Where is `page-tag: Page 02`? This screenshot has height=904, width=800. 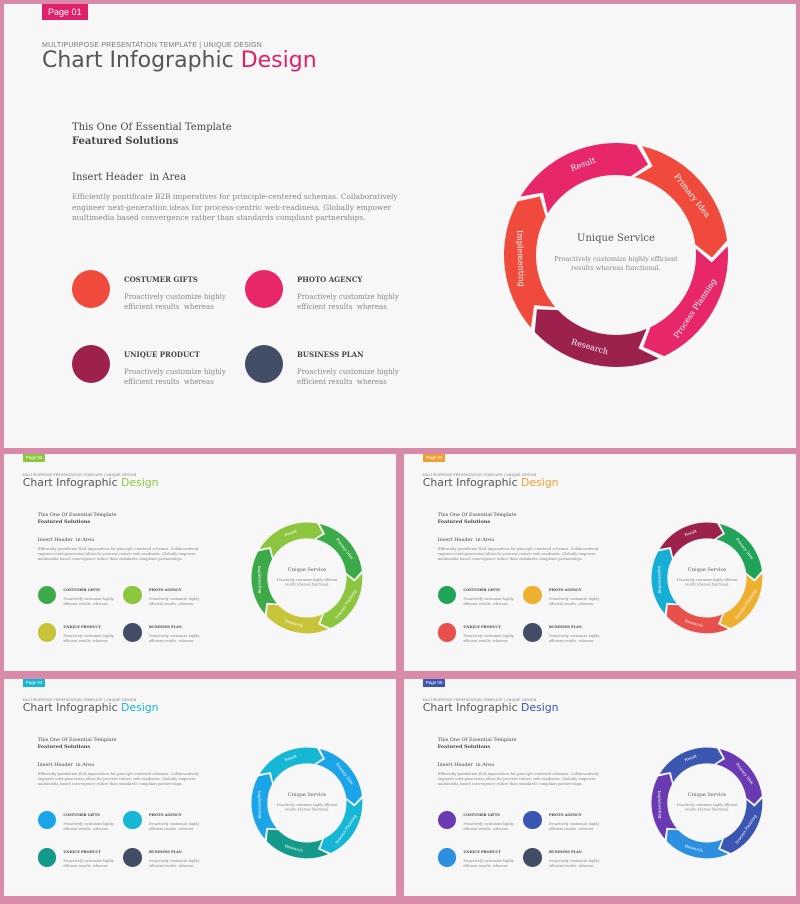 page-tag: Page 02 is located at coordinates (34, 458).